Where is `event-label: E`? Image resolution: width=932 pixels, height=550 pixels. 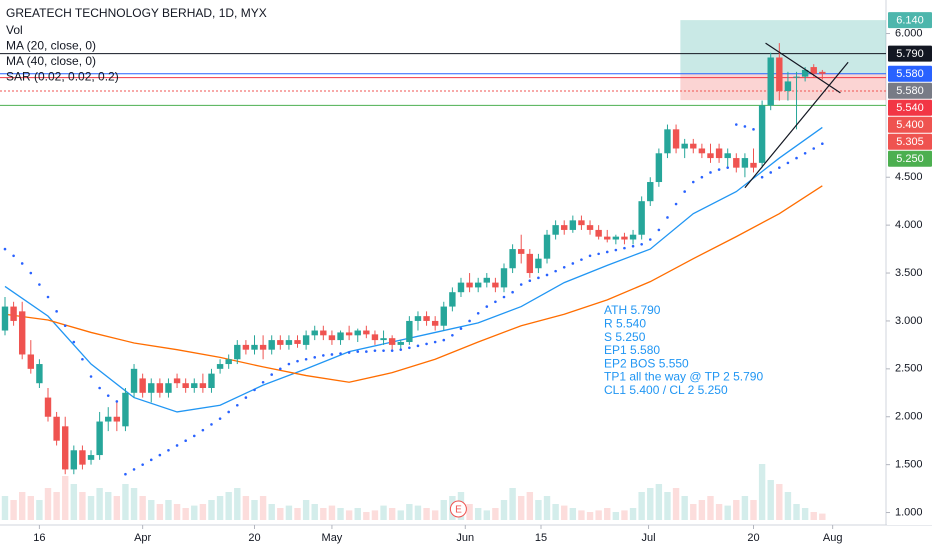 event-label: E is located at coordinates (458, 510).